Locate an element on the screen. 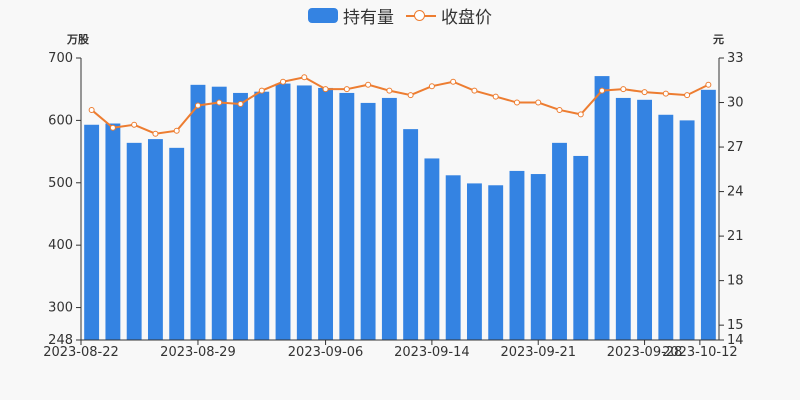 Image resolution: width=800 pixels, height=400 pixels. left-tick-label: 248 is located at coordinates (60, 340).